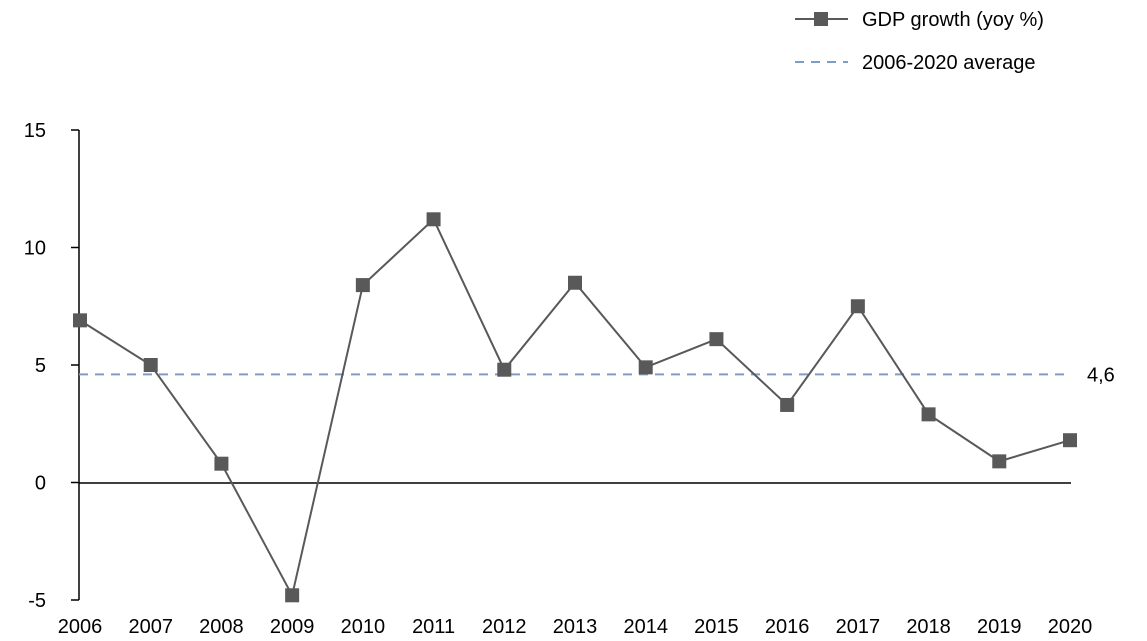 Image resolution: width=1147 pixels, height=641 pixels. I want to click on y-tick-label: 5, so click(40, 366).